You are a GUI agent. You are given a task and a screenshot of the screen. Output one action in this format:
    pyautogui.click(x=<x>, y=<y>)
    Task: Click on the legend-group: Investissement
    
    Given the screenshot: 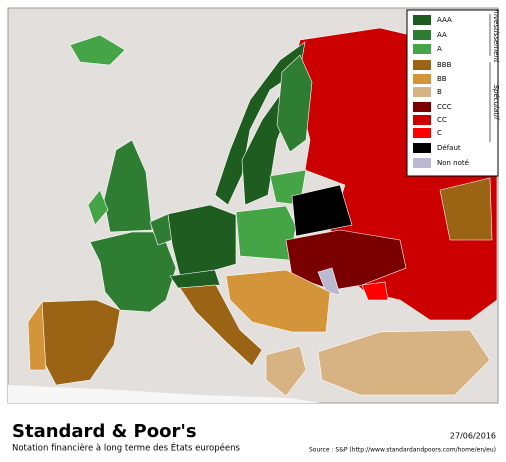 What is the action you would take?
    pyautogui.click(x=496, y=35)
    